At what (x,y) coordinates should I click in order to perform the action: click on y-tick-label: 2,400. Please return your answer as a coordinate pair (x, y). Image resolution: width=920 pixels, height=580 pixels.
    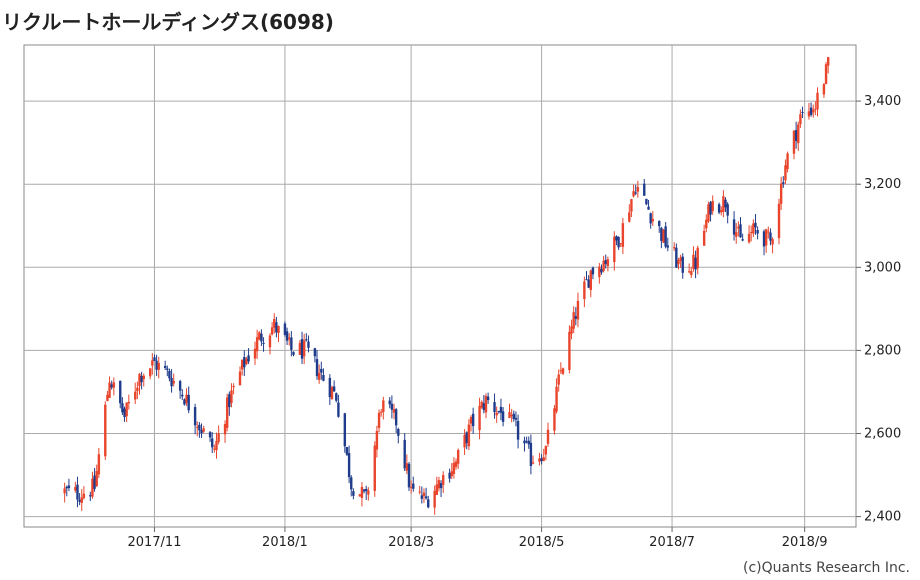
    Looking at the image, I should click on (882, 517).